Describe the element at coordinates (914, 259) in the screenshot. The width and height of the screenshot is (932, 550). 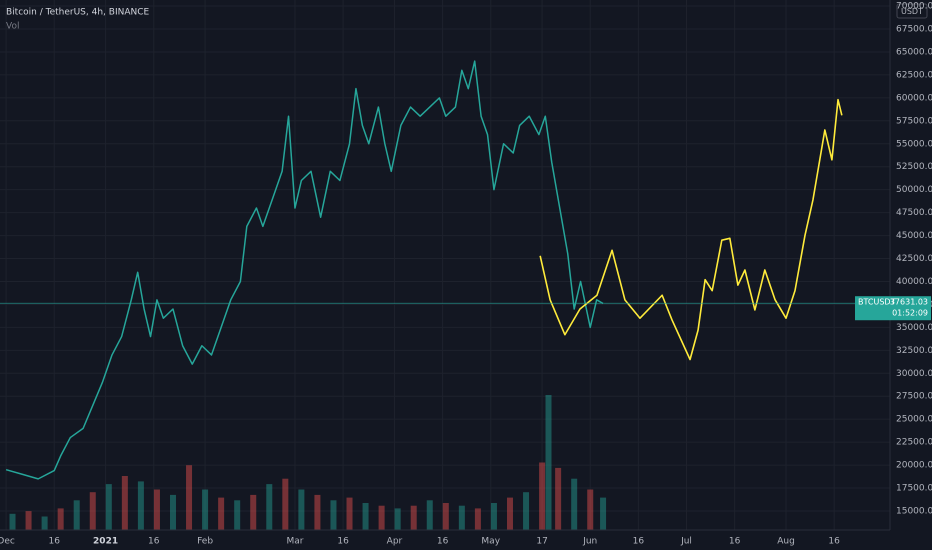
I see `y-tick-label: 42500.00` at that location.